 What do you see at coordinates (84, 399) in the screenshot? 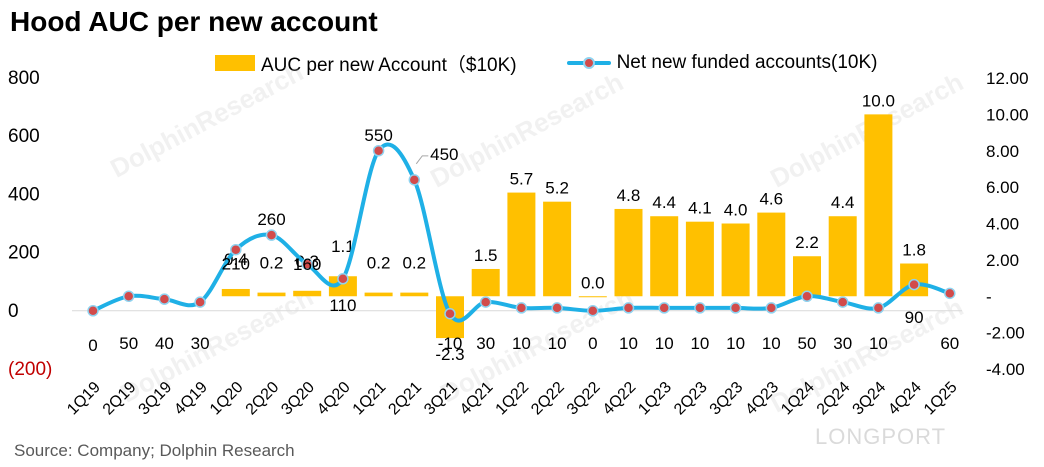
I see `x-axis-tick-label: 1Q19` at bounding box center [84, 399].